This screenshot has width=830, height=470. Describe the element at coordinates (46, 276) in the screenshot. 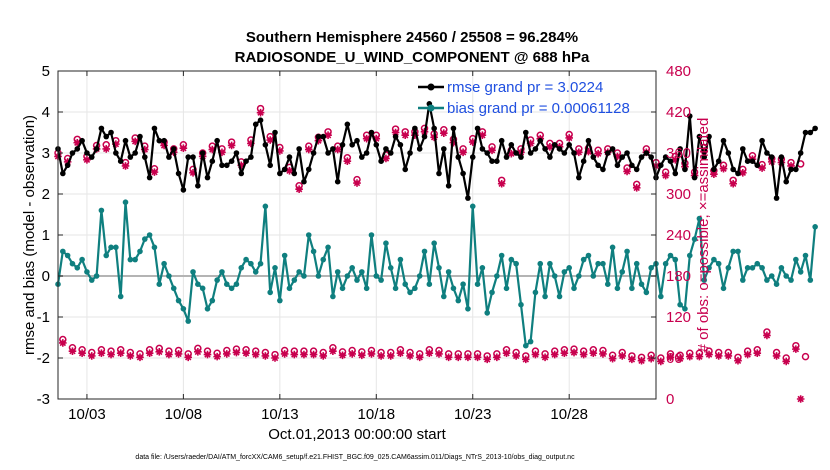

I see `left-tick-label: 0` at that location.